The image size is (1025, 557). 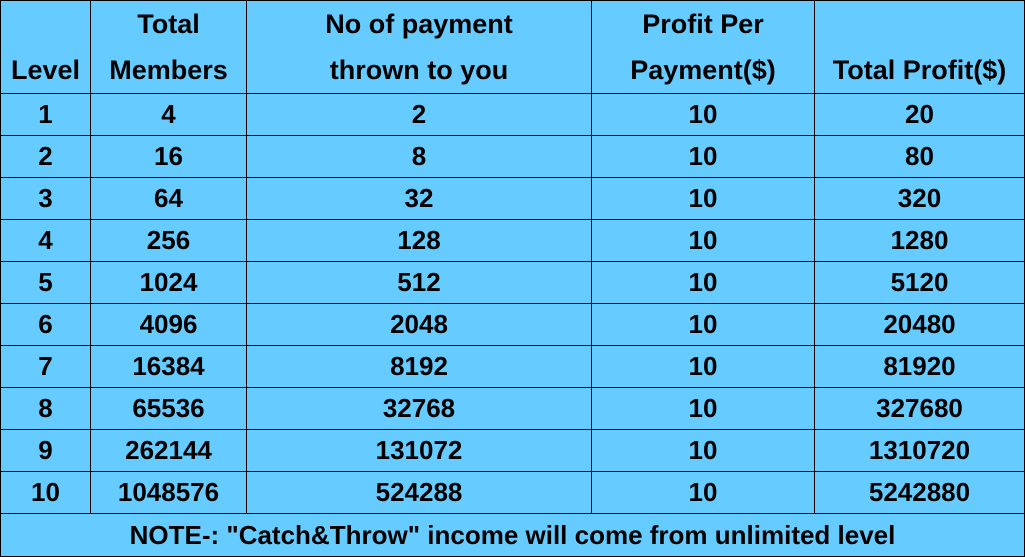 What do you see at coordinates (419, 492) in the screenshot?
I see `cell-payments-thrown: 524288` at bounding box center [419, 492].